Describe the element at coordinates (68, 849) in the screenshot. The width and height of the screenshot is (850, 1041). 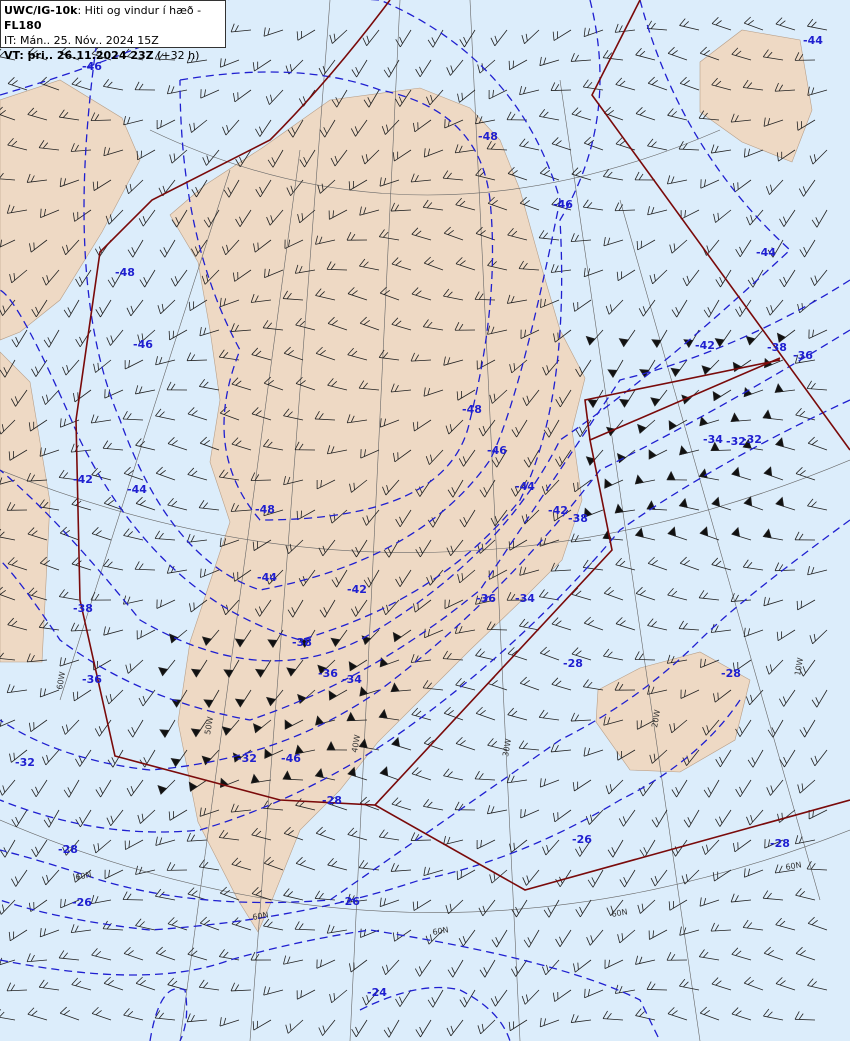
I see `contour-label: -28` at that location.